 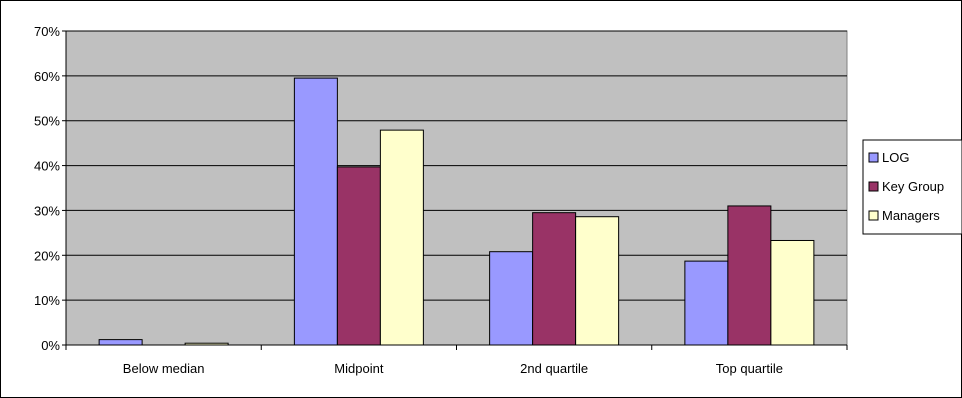 I want to click on bar-key-group-2nd-quartile, so click(x=554, y=279).